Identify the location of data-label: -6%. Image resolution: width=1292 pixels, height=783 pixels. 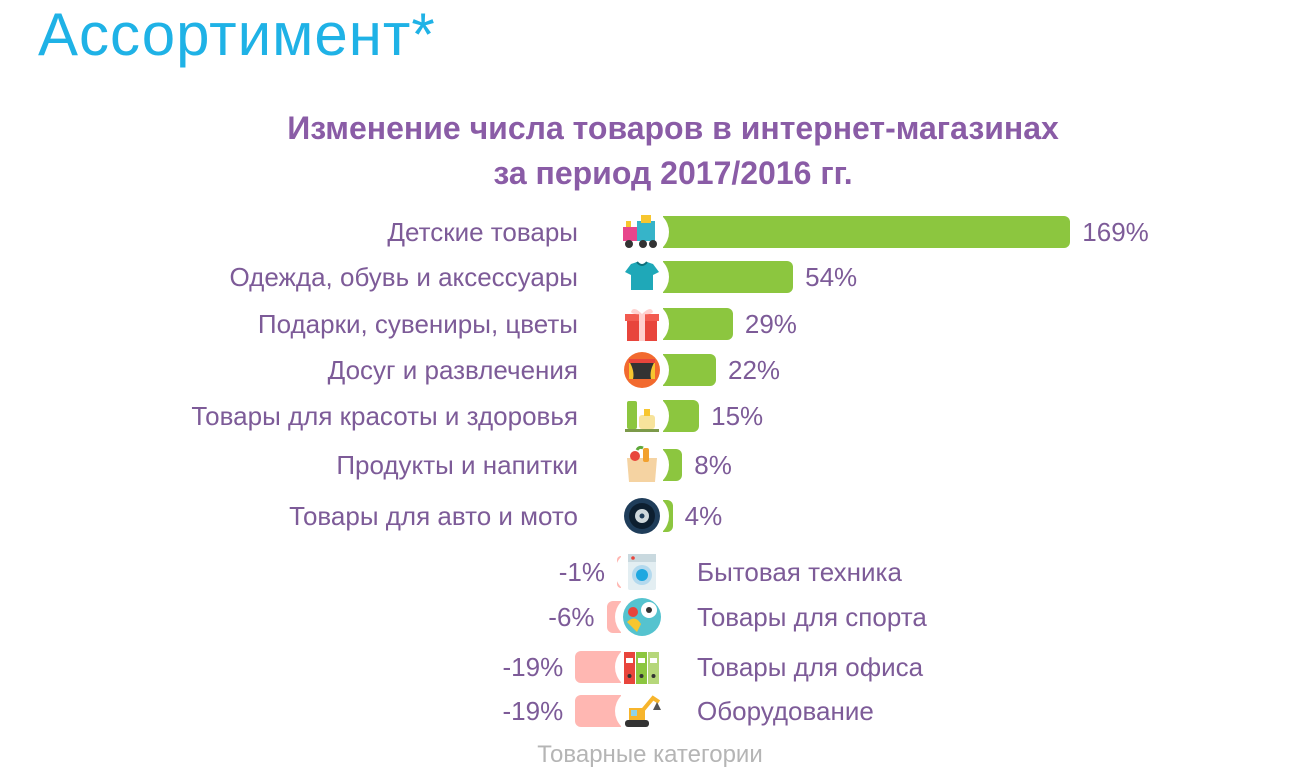
(571, 617).